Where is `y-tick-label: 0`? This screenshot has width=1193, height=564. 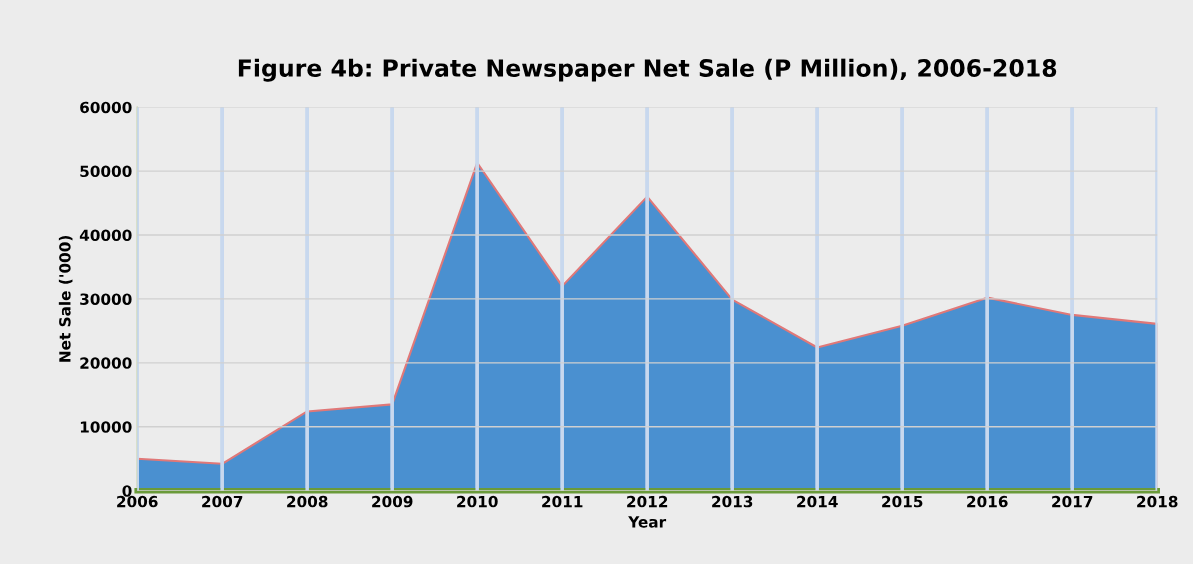
y-tick-label: 0 is located at coordinates (127, 491).